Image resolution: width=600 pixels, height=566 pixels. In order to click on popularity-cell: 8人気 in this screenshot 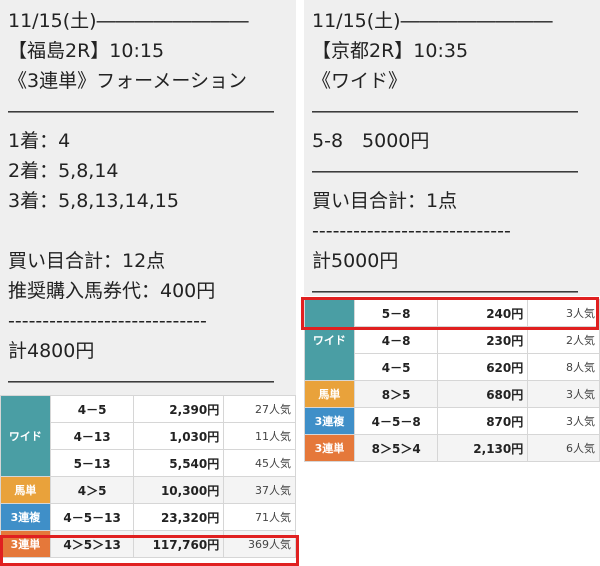, I will do `click(563, 367)`.